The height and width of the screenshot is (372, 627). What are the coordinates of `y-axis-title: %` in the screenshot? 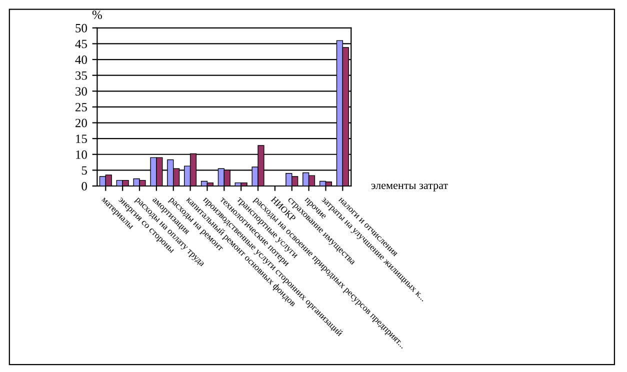 It's located at (97, 15).